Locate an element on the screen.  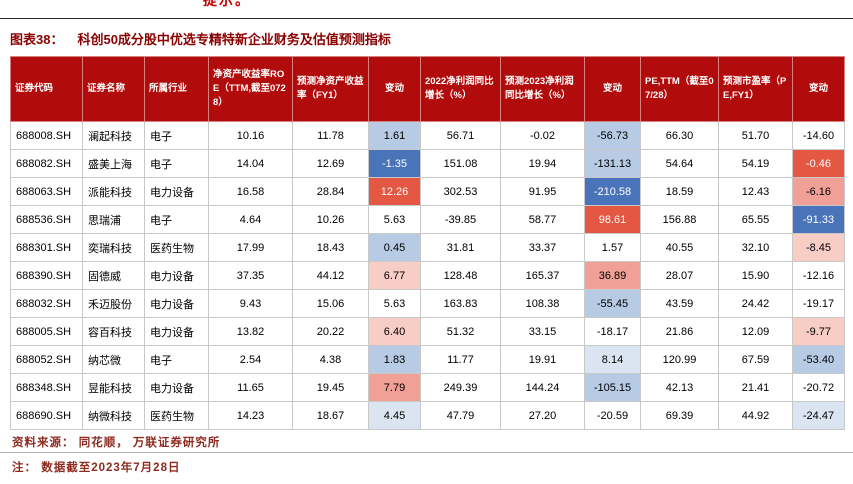
column-header-name: 证券名称 is located at coordinates (113, 89).